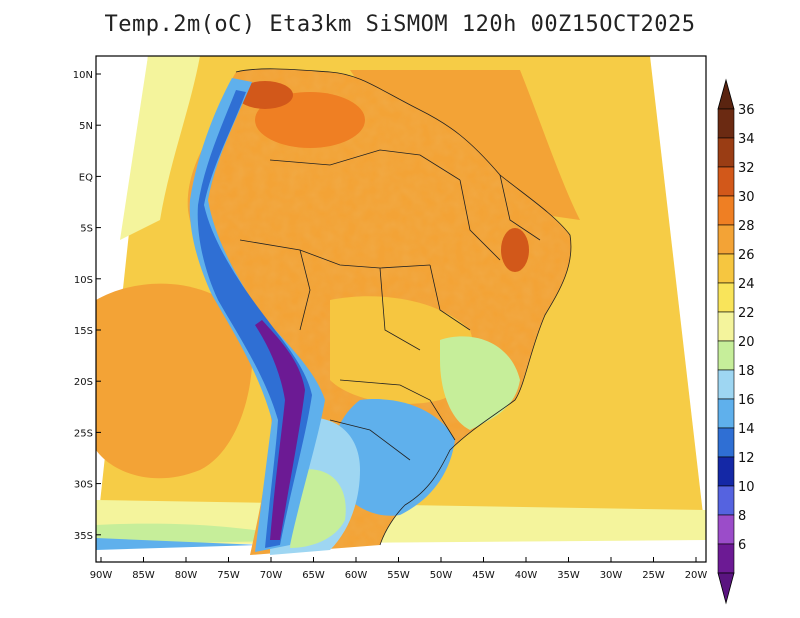 The image size is (800, 618). What do you see at coordinates (746, 110) in the screenshot?
I see `colorbar-label: 36` at bounding box center [746, 110].